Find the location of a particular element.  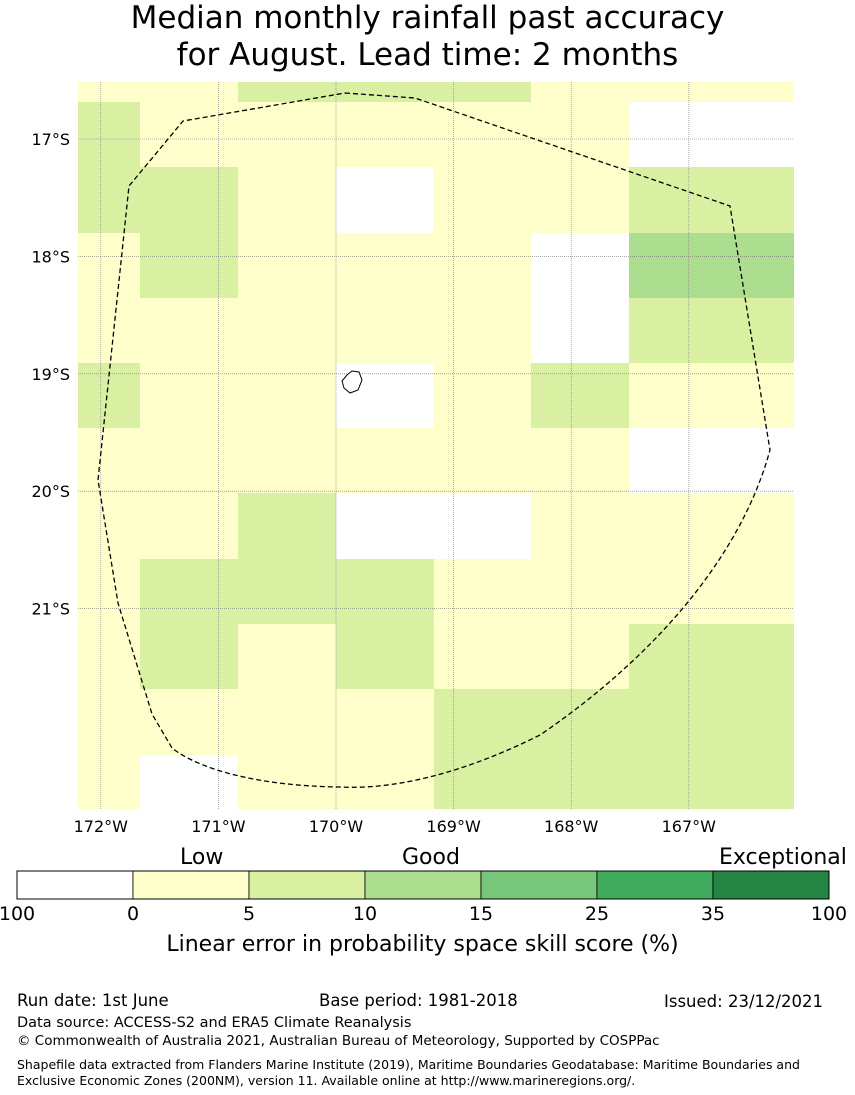

colorbar-frame is located at coordinates (423, 885).